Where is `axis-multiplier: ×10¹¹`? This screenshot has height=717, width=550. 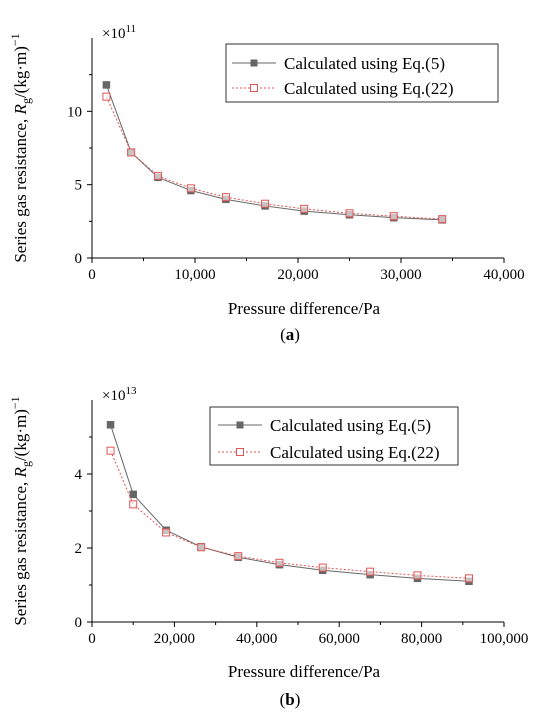
axis-multiplier: ×10¹¹ is located at coordinates (119, 32).